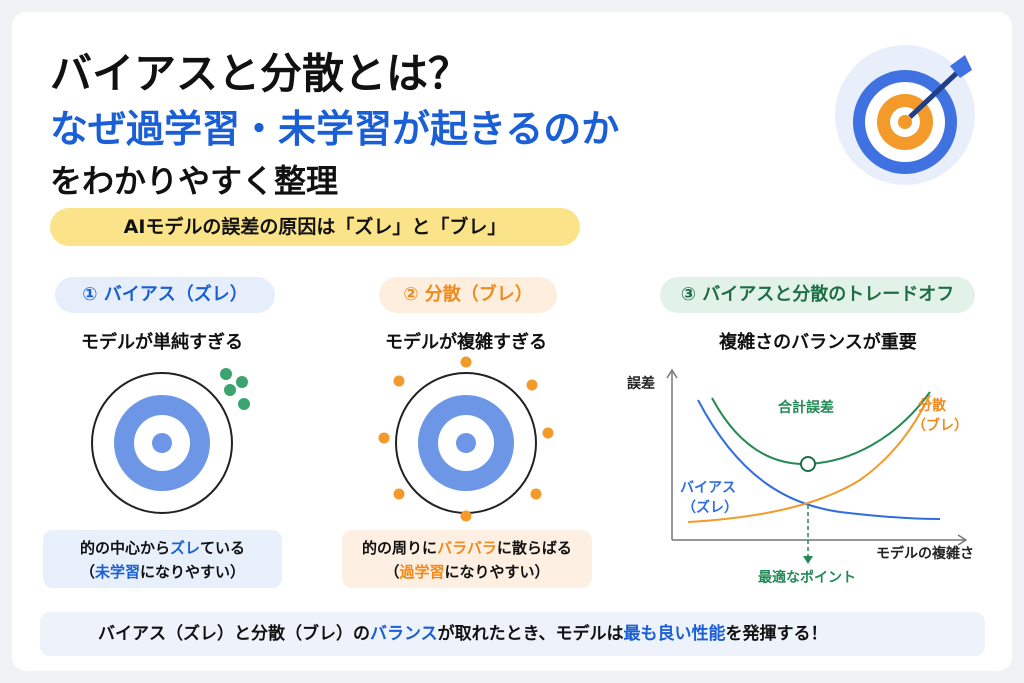 This screenshot has width=1024, height=683. What do you see at coordinates (710, 507) in the screenshot?
I see `curve-label: （ズレ）` at bounding box center [710, 507].